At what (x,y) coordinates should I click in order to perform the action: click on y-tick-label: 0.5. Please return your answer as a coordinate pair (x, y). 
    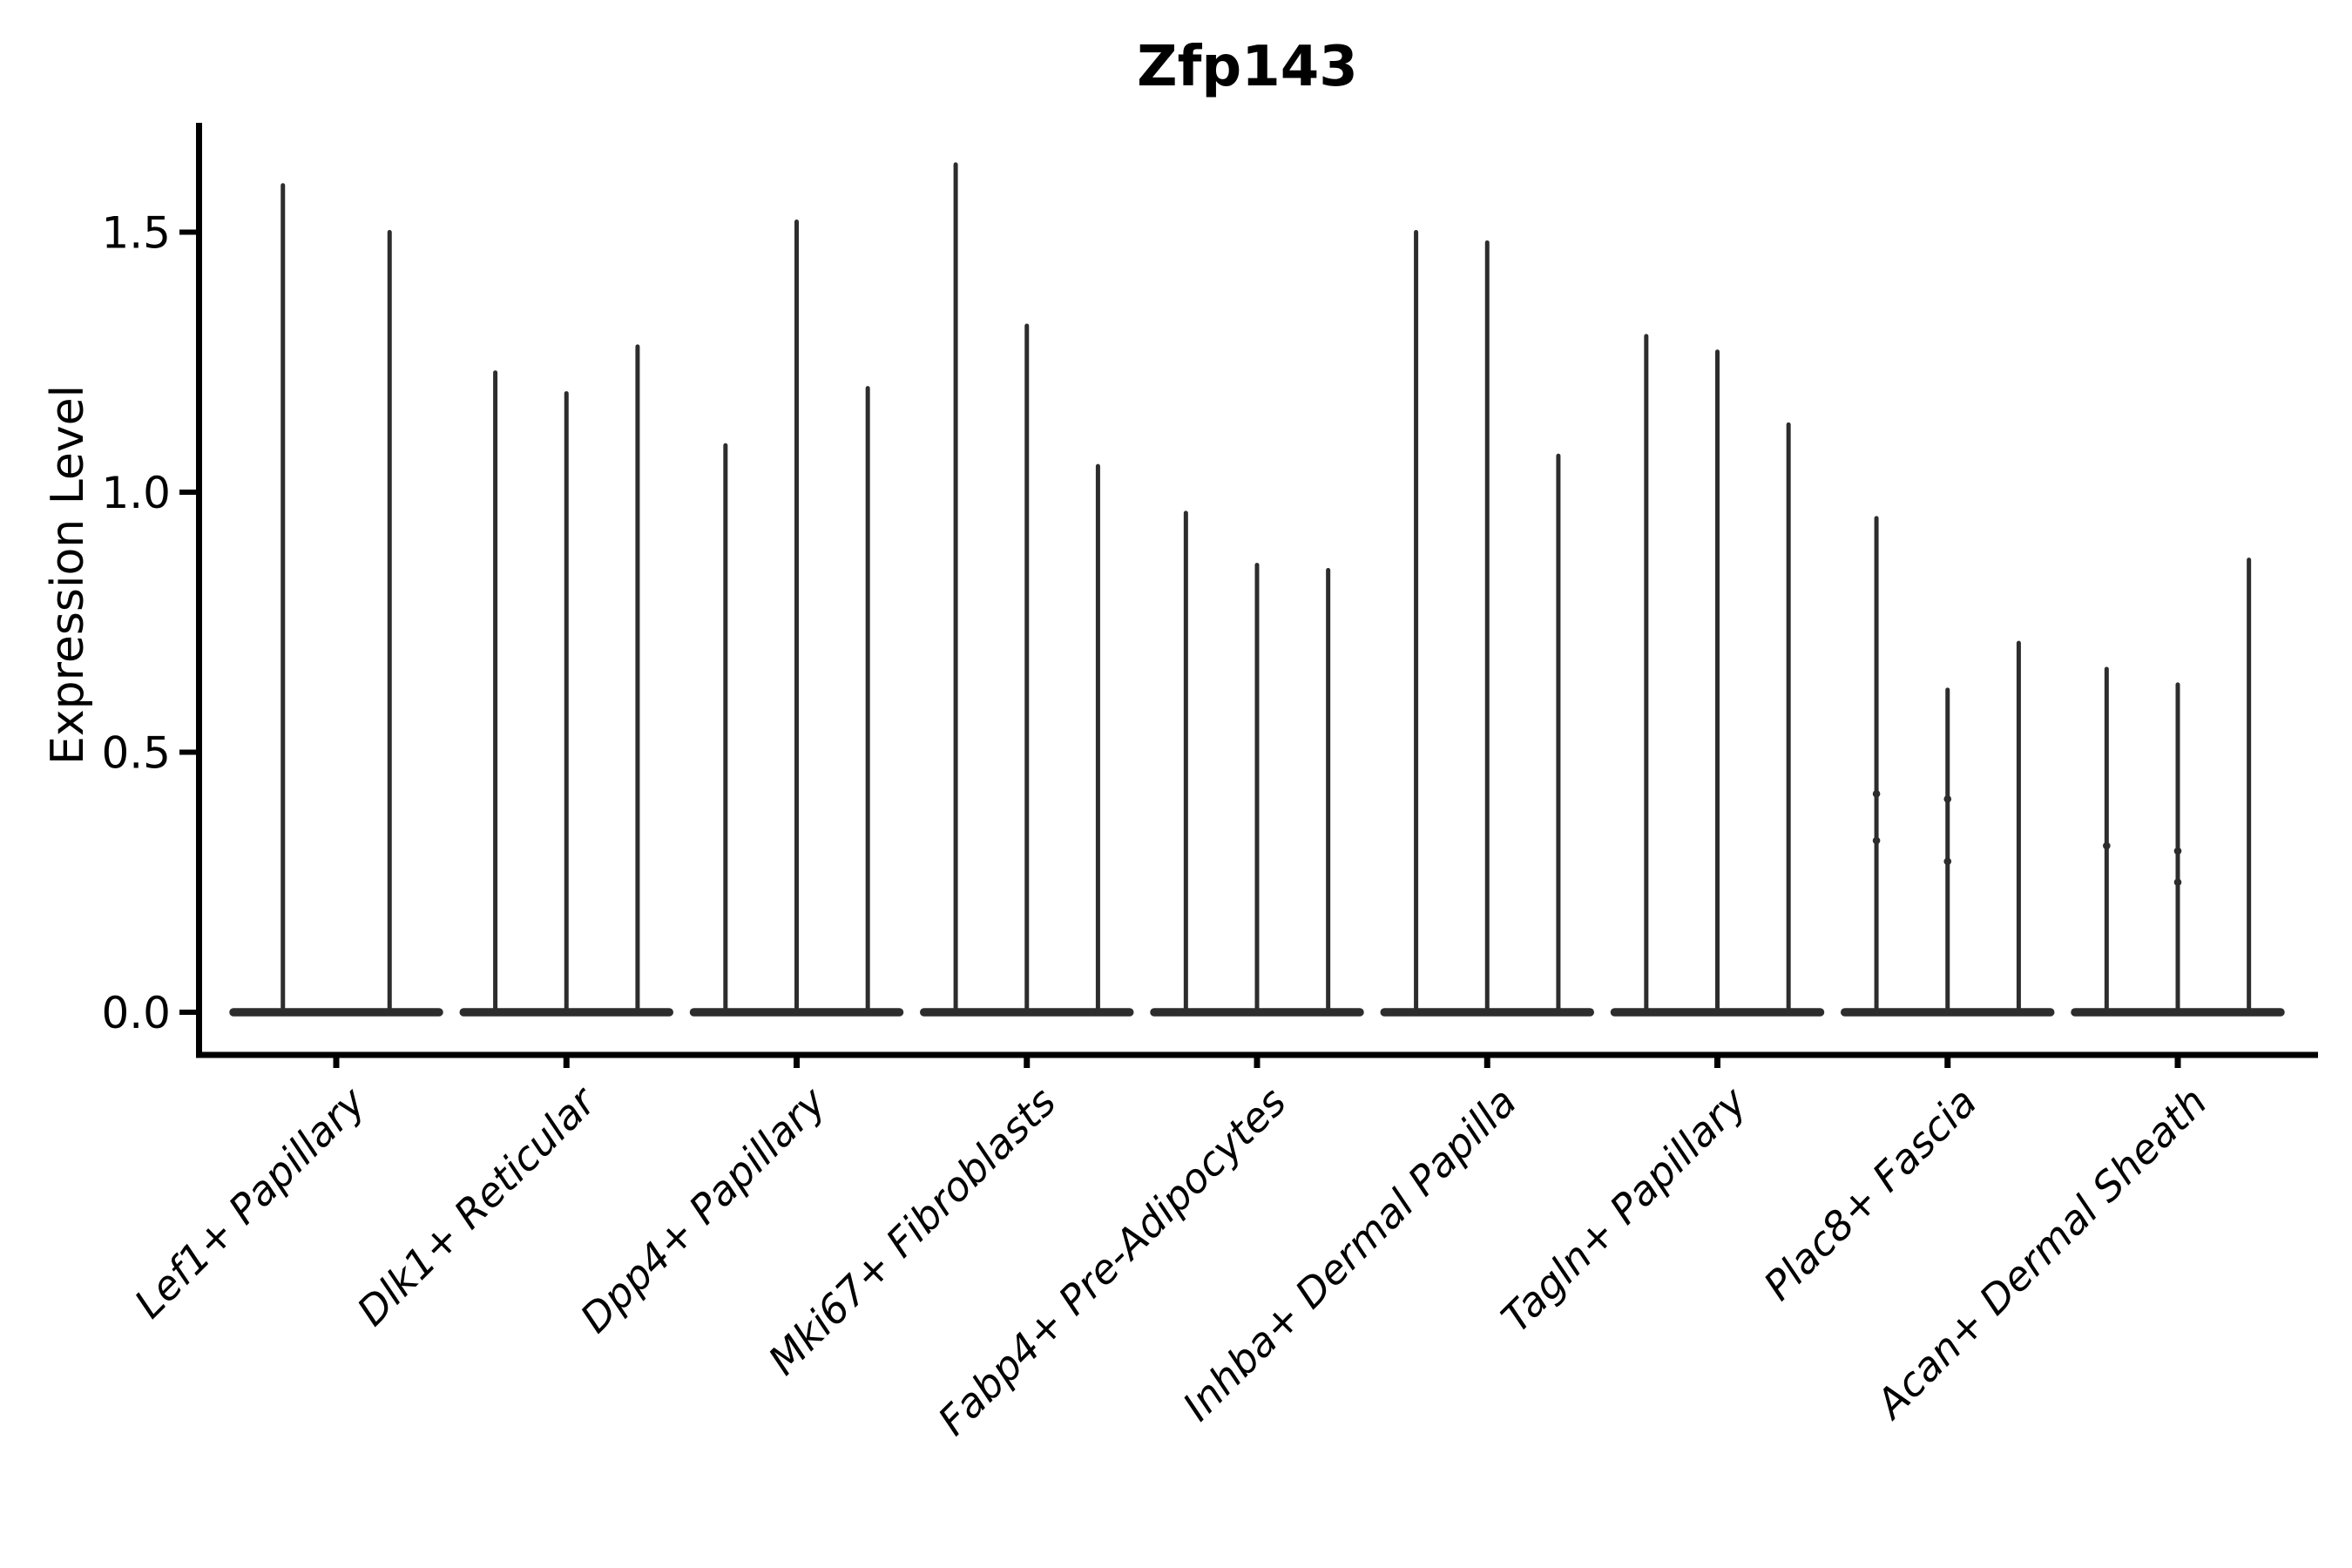
    Looking at the image, I should click on (136, 753).